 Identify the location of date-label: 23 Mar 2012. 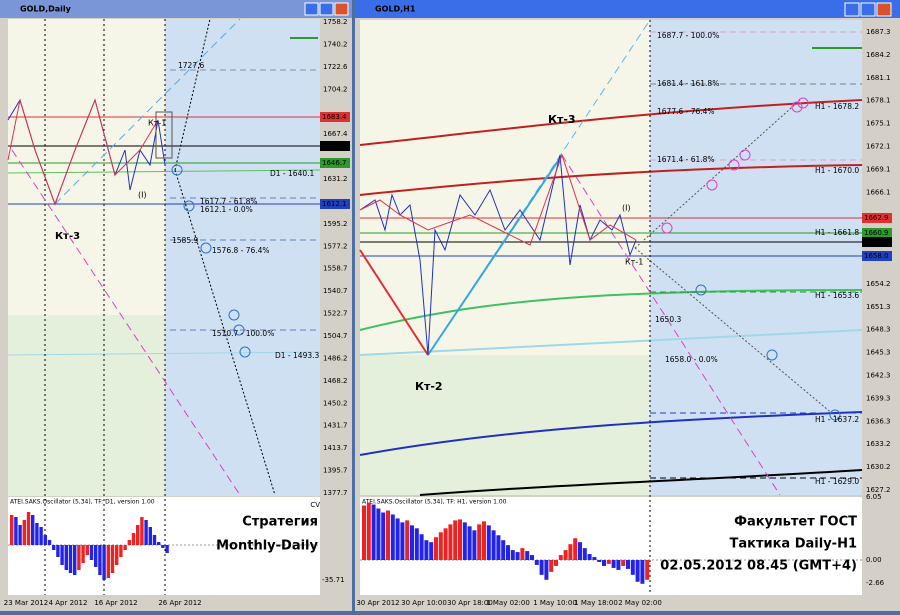
(26, 603).